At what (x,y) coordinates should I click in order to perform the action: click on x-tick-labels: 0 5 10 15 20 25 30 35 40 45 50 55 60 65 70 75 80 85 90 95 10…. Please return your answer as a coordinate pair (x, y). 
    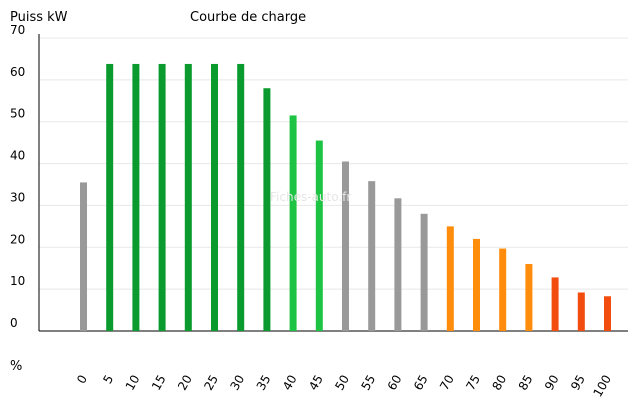
    Looking at the image, I should click on (344, 386).